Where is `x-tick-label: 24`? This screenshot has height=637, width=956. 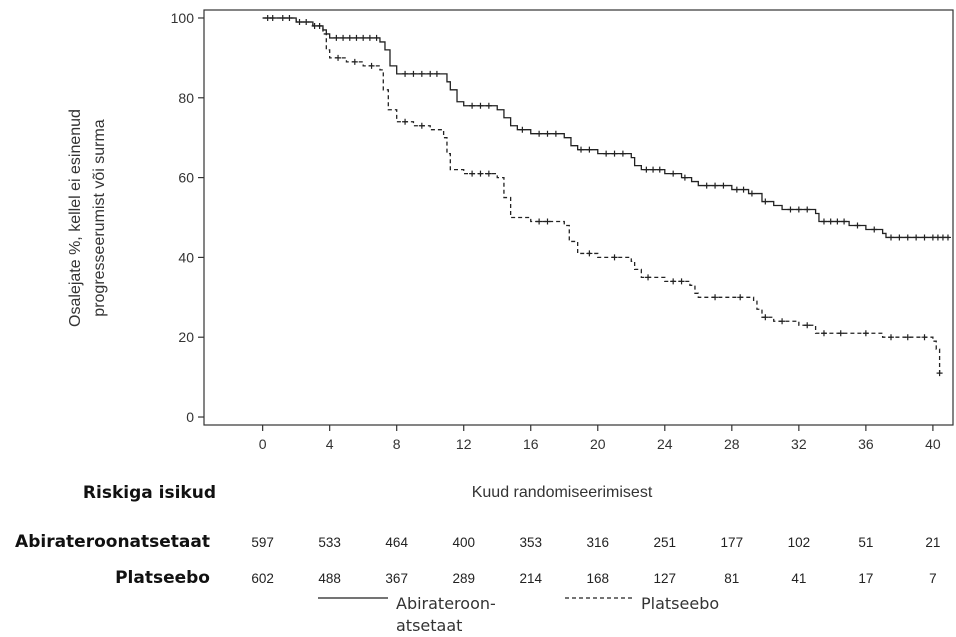 x-tick-label: 24 is located at coordinates (665, 444).